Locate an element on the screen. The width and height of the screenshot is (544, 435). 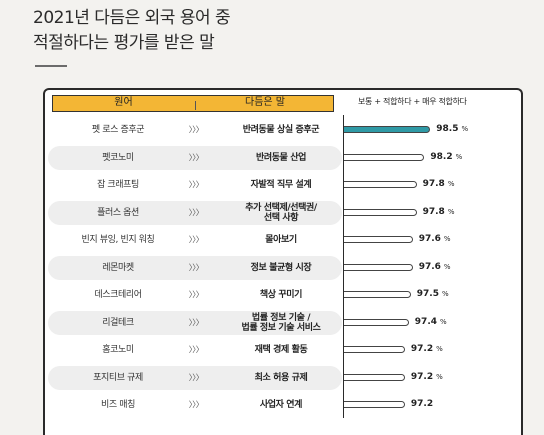
term-label: 홈코노미 is located at coordinates (118, 350).